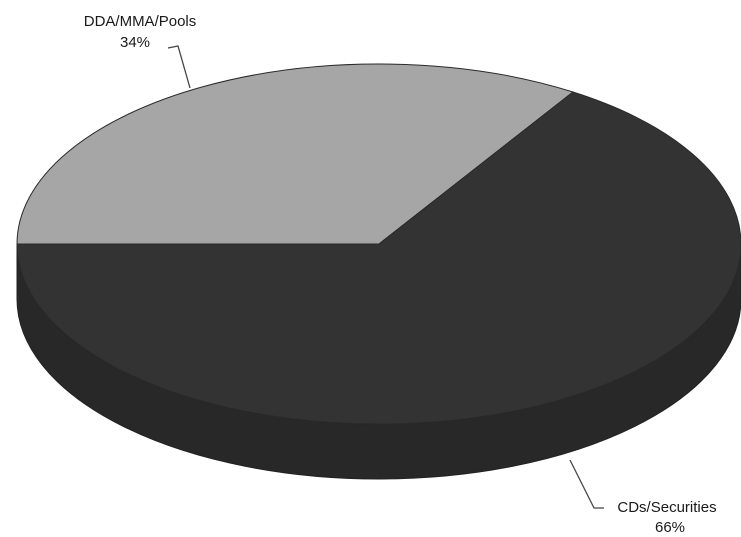 Image resolution: width=741 pixels, height=537 pixels. I want to click on slice-pct-dda: 34%, so click(135, 42).